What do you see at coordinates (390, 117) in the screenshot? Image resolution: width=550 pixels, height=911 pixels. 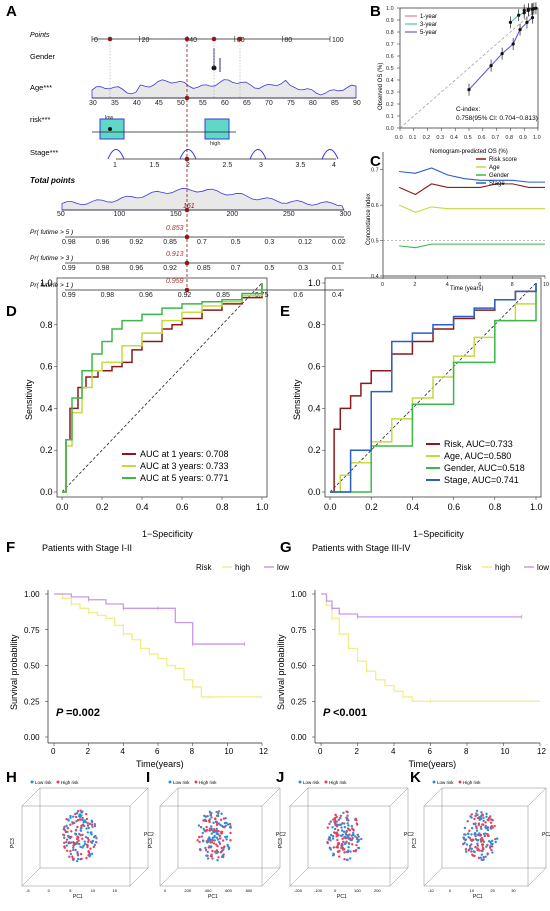 I see `tick-label: 0.1` at bounding box center [390, 117].